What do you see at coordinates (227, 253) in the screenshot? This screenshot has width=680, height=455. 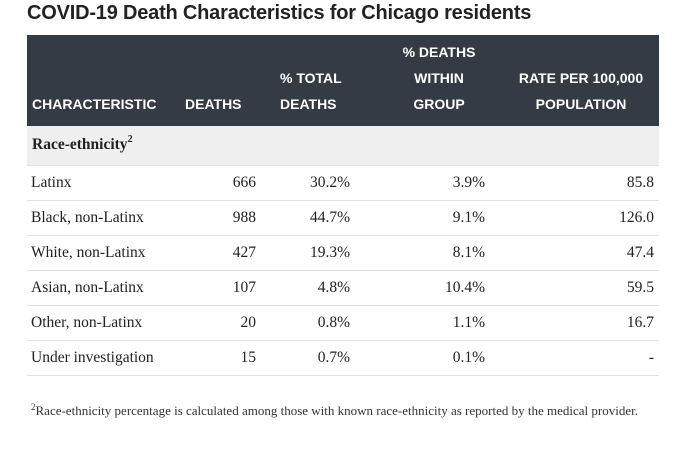 I see `cell-deaths: 427` at bounding box center [227, 253].